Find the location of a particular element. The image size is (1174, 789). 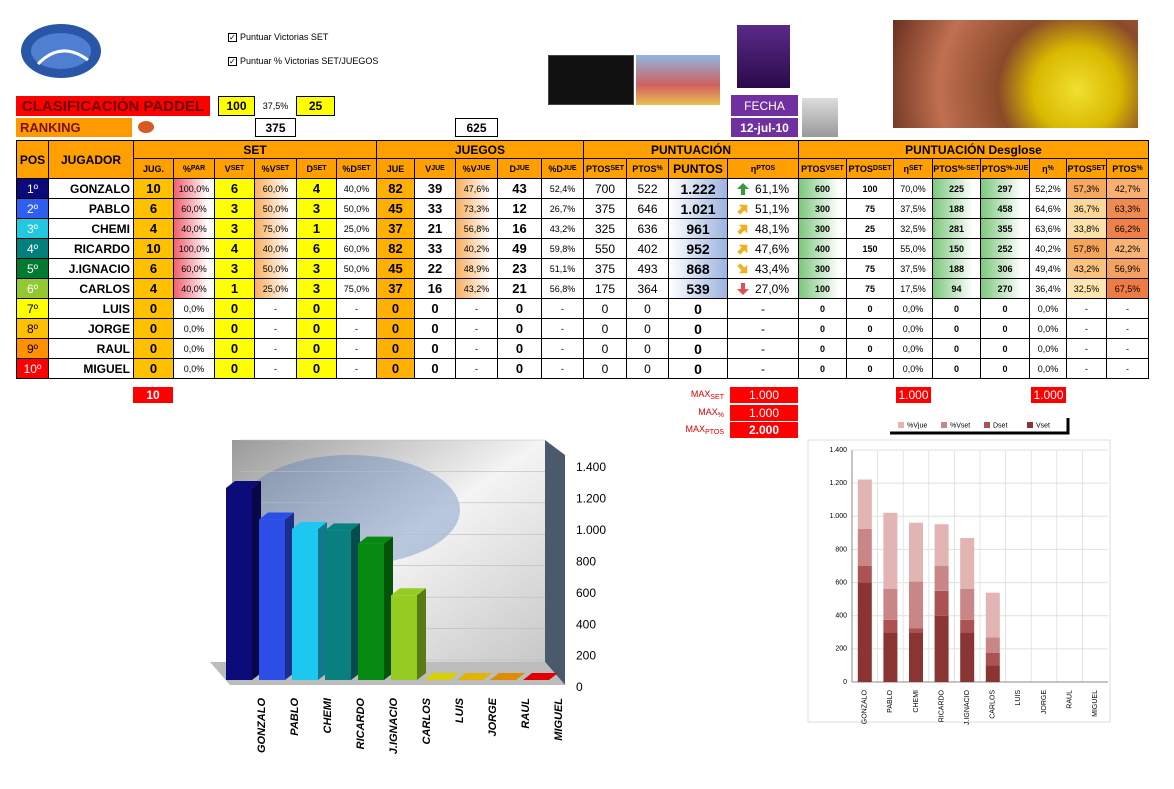

ranking-label: RANKING is located at coordinates (74, 127).